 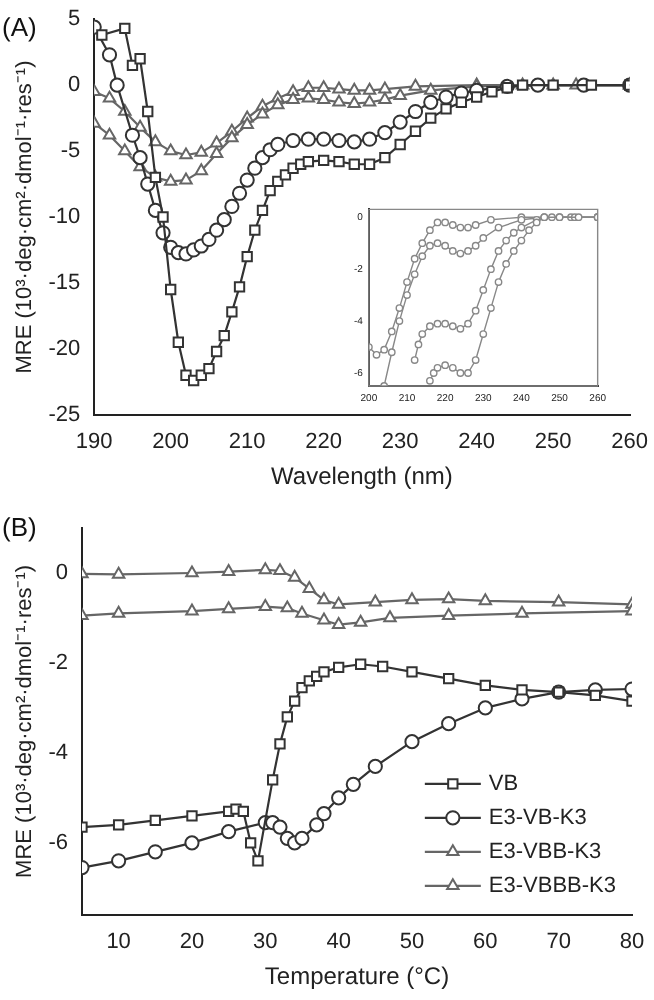 What do you see at coordinates (64, 217) in the screenshot?
I see `y-tick-label: -10` at bounding box center [64, 217].